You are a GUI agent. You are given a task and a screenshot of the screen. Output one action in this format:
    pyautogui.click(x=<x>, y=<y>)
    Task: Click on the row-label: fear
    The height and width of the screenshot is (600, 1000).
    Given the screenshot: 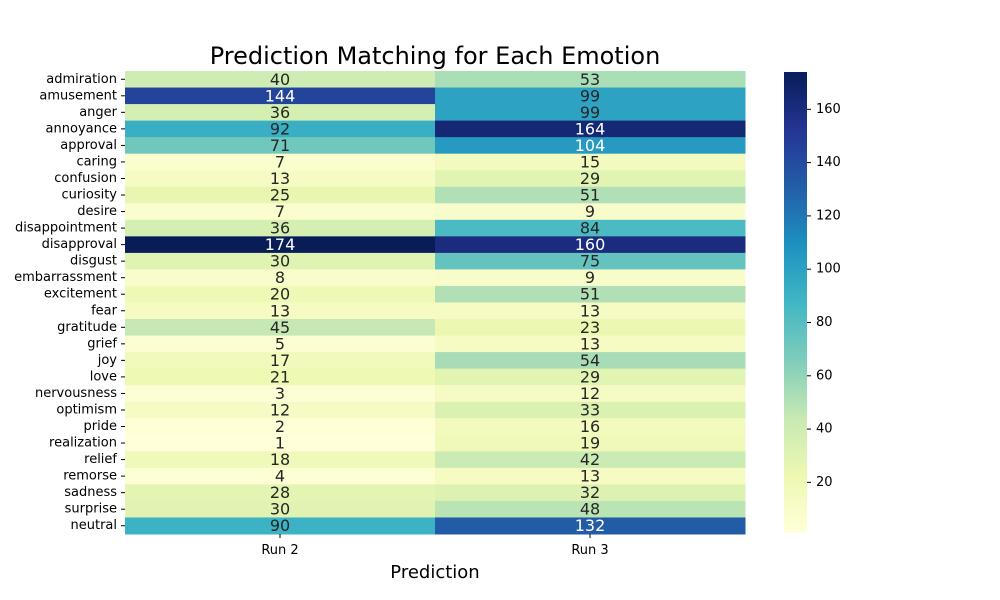 What is the action you would take?
    pyautogui.click(x=104, y=310)
    